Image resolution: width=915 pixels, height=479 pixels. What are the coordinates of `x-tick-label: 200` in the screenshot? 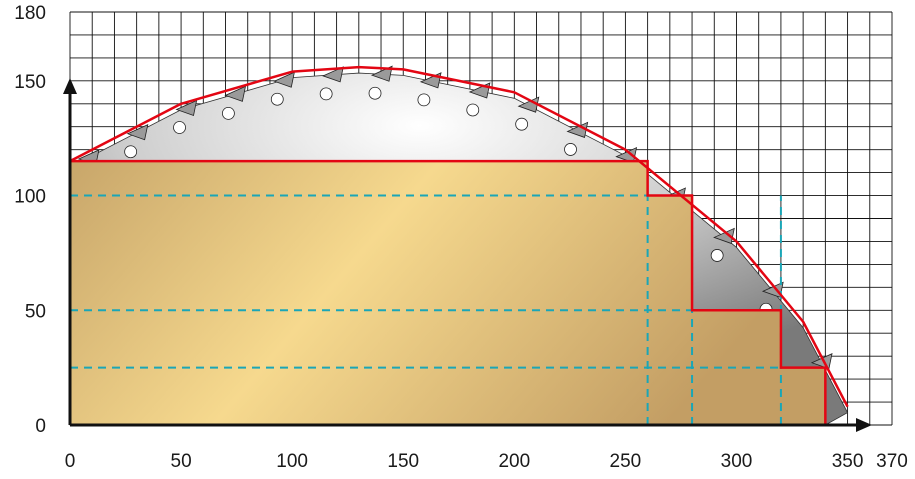 It's located at (514, 461).